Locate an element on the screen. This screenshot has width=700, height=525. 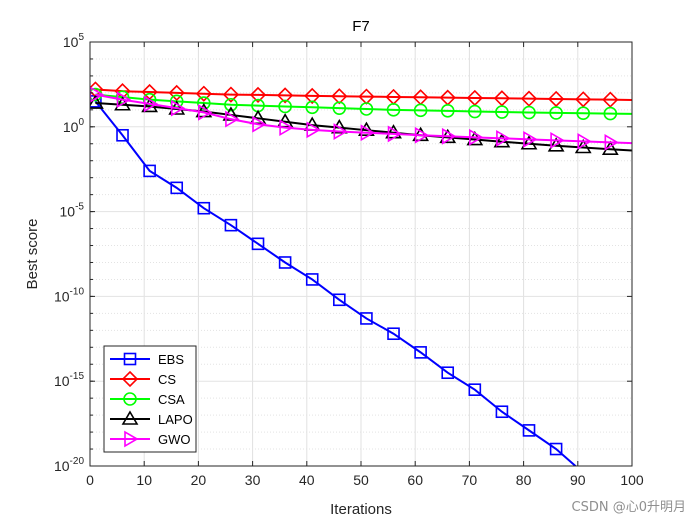
x-tick-label: 40 is located at coordinates (307, 480).